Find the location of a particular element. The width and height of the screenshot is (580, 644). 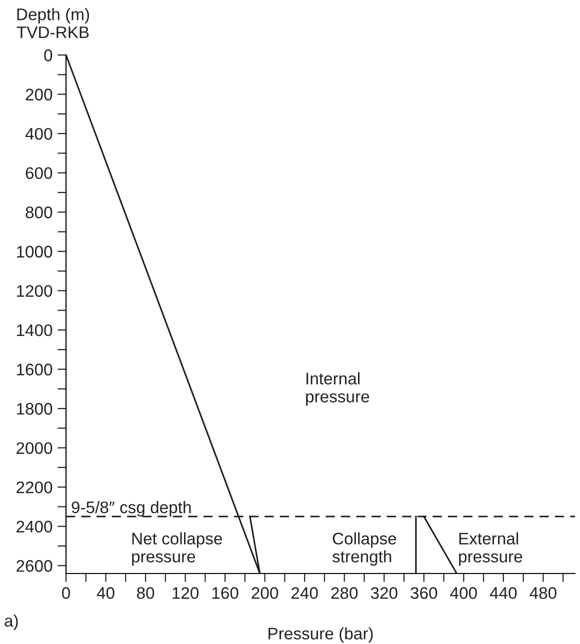

y-tick-label: 800 is located at coordinates (39, 212).